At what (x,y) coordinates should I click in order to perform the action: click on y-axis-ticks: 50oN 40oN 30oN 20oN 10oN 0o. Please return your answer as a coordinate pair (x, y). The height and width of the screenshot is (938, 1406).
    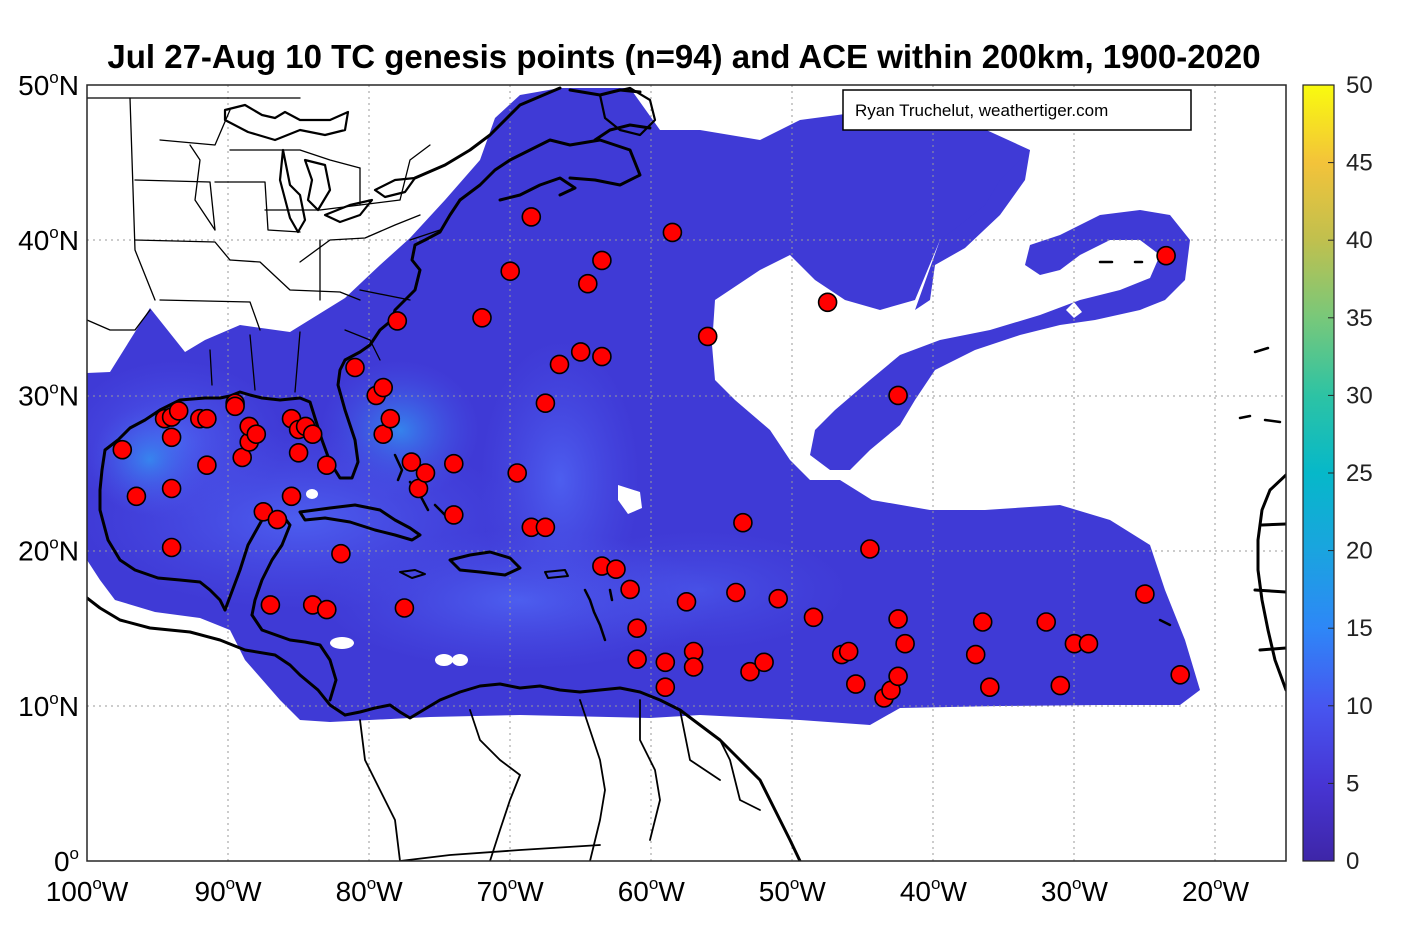
    Looking at the image, I should click on (48, 472).